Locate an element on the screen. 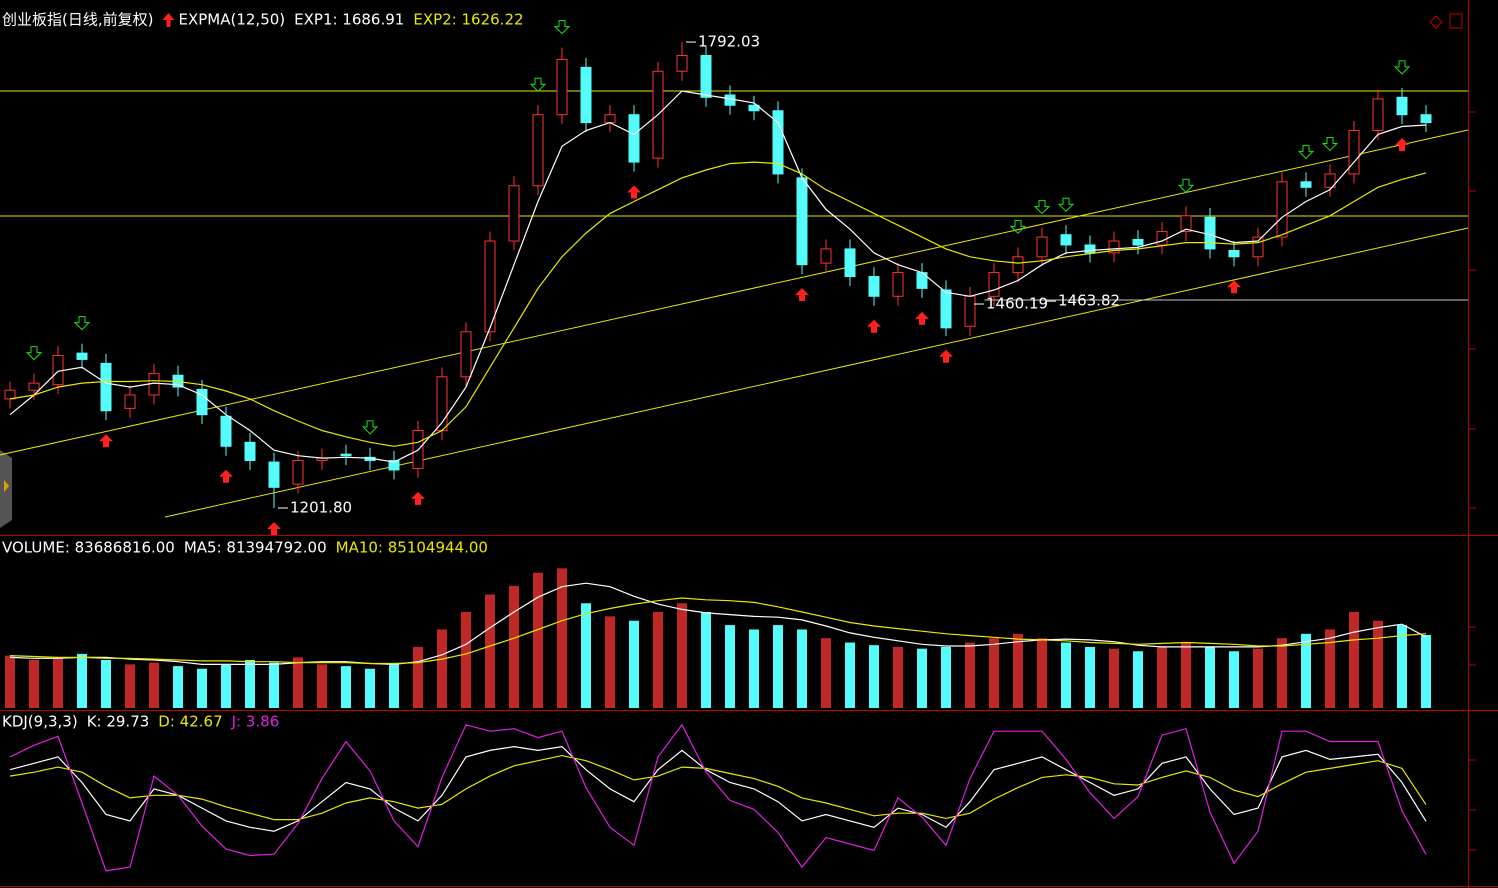 The image size is (1498, 888). legend-icon is located at coordinates (168, 20).